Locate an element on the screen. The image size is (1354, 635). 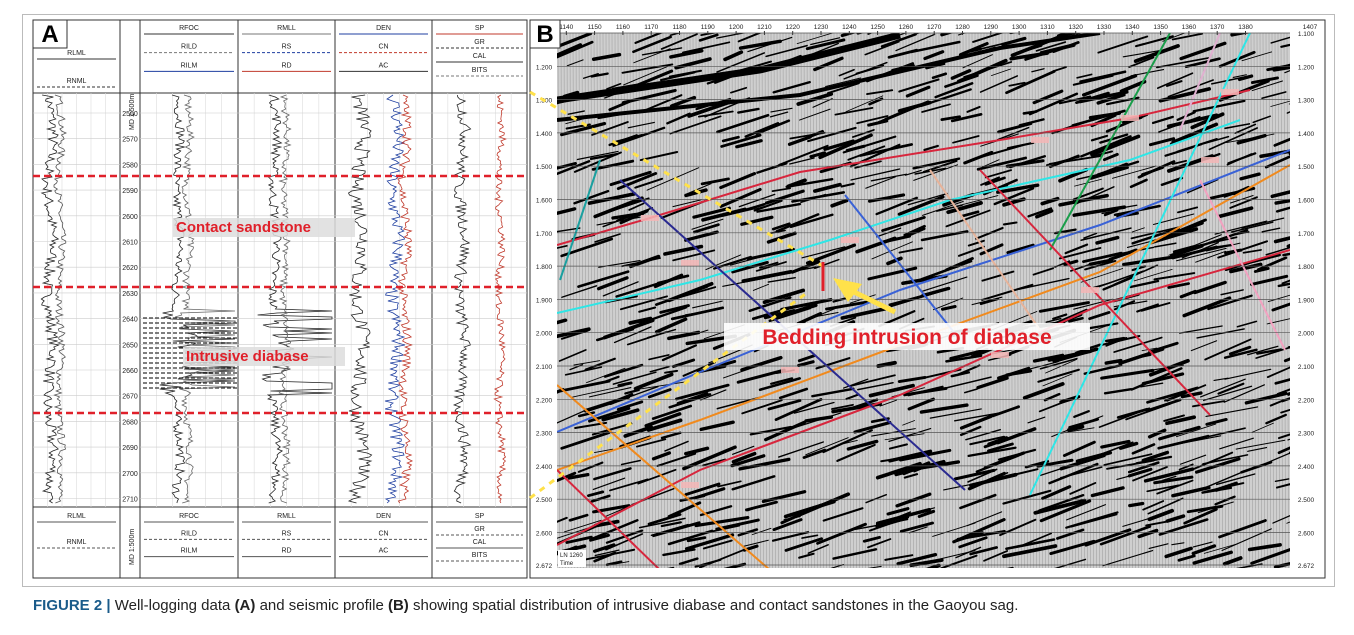
annotation-bg is located at coordinates (907, 336).